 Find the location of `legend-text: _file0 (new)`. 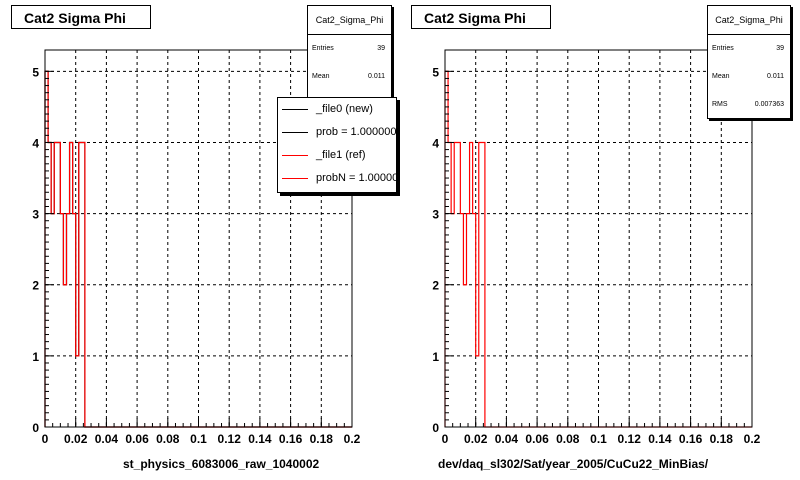

legend-text: _file0 (new) is located at coordinates (344, 109).